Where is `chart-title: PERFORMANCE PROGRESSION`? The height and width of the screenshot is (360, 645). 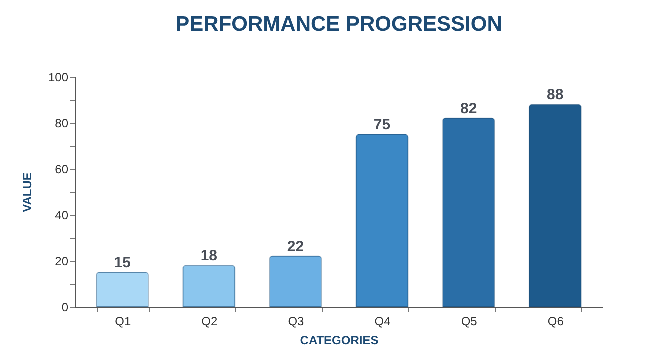 chart-title: PERFORMANCE PROGRESSION is located at coordinates (339, 24).